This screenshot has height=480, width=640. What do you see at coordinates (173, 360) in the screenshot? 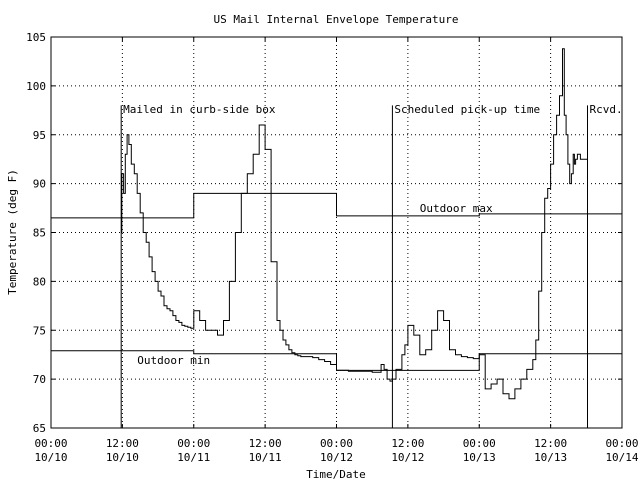
I see `outdoor-min-label: Outdoor min` at bounding box center [173, 360].